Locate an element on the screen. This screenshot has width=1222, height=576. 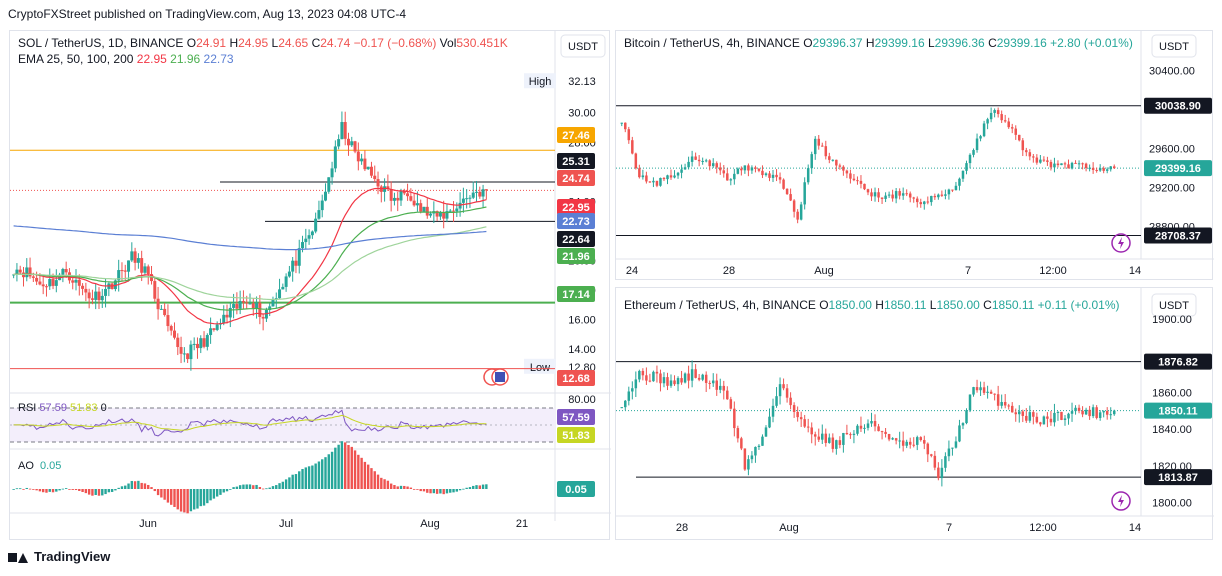
btc-currency-button-text: USDT is located at coordinates (1174, 47).